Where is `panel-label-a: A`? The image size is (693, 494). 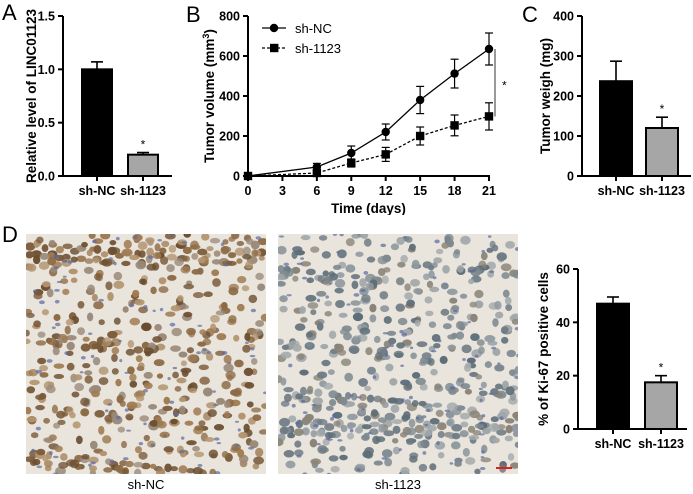
panel-label-a: A is located at coordinates (9, 12).